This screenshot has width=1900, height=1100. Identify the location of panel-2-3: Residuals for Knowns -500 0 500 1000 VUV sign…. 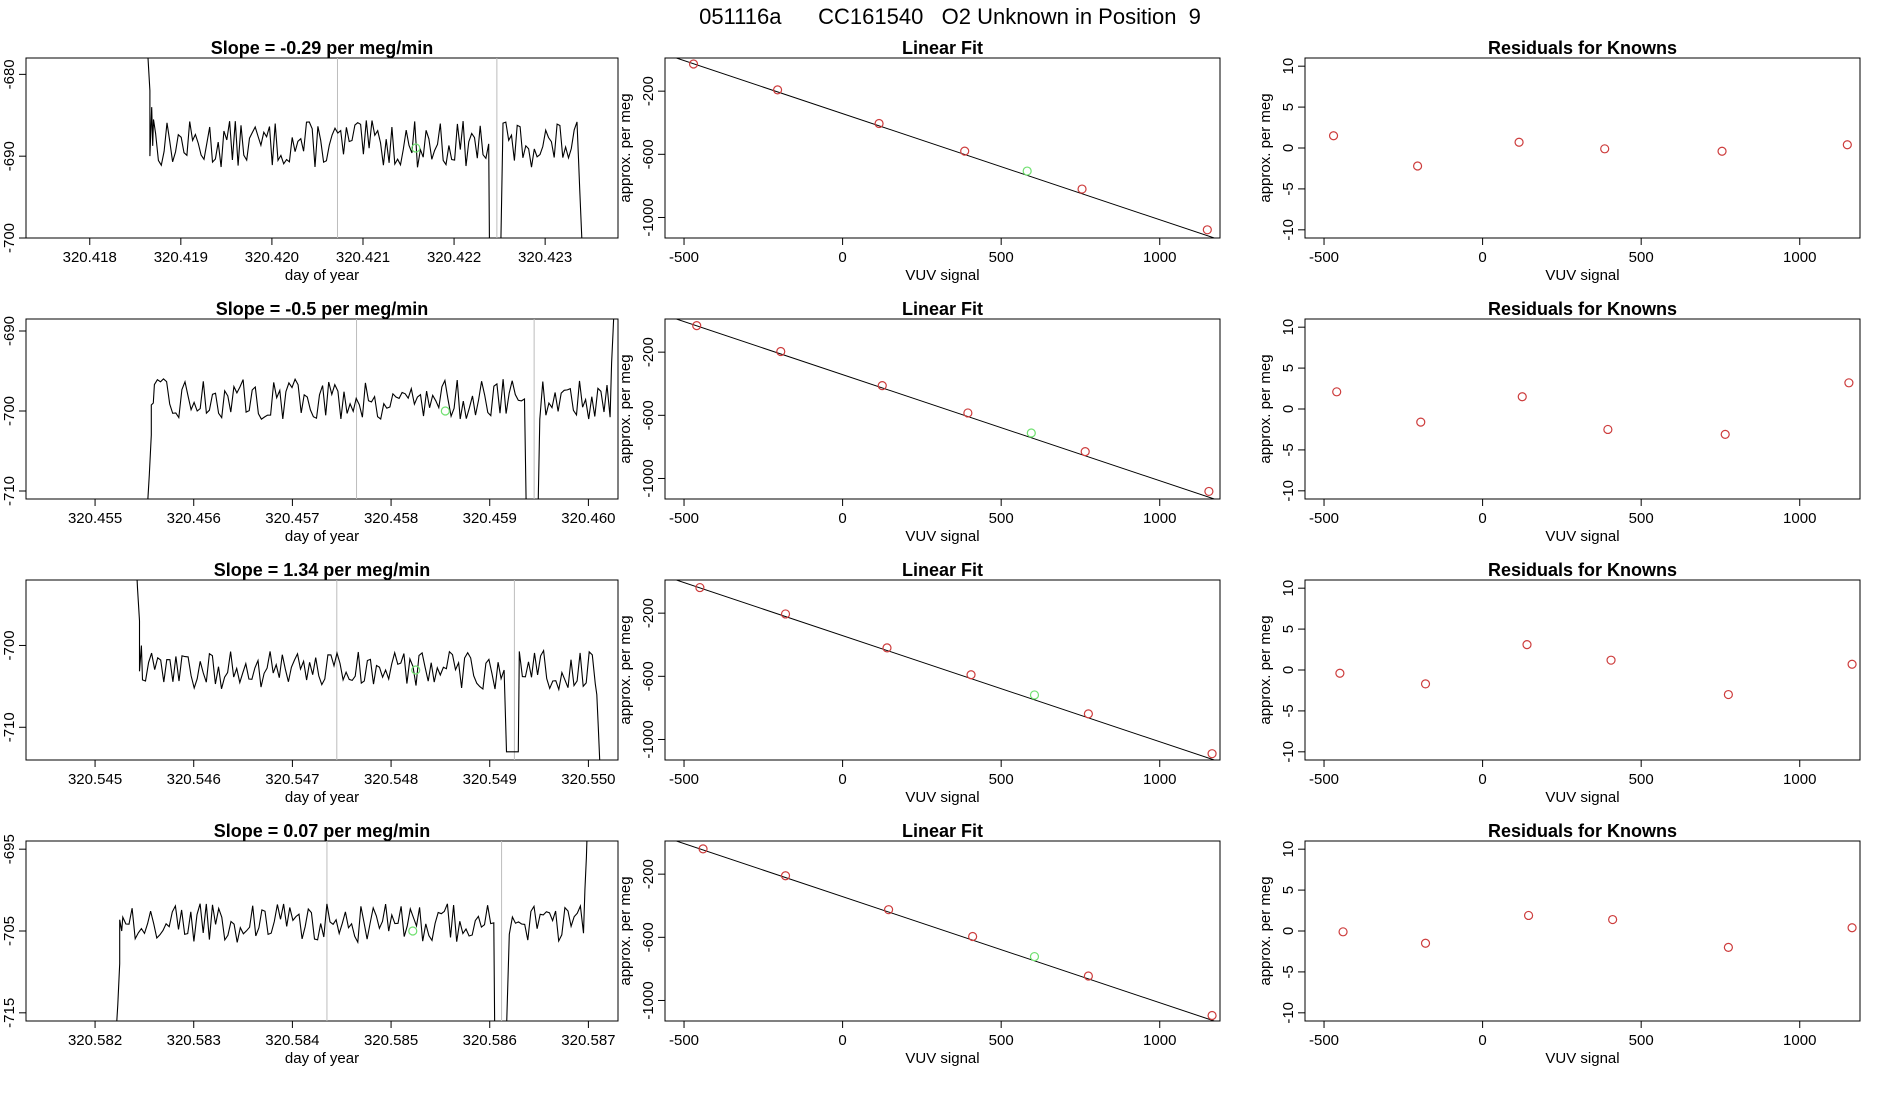
(1559, 422).